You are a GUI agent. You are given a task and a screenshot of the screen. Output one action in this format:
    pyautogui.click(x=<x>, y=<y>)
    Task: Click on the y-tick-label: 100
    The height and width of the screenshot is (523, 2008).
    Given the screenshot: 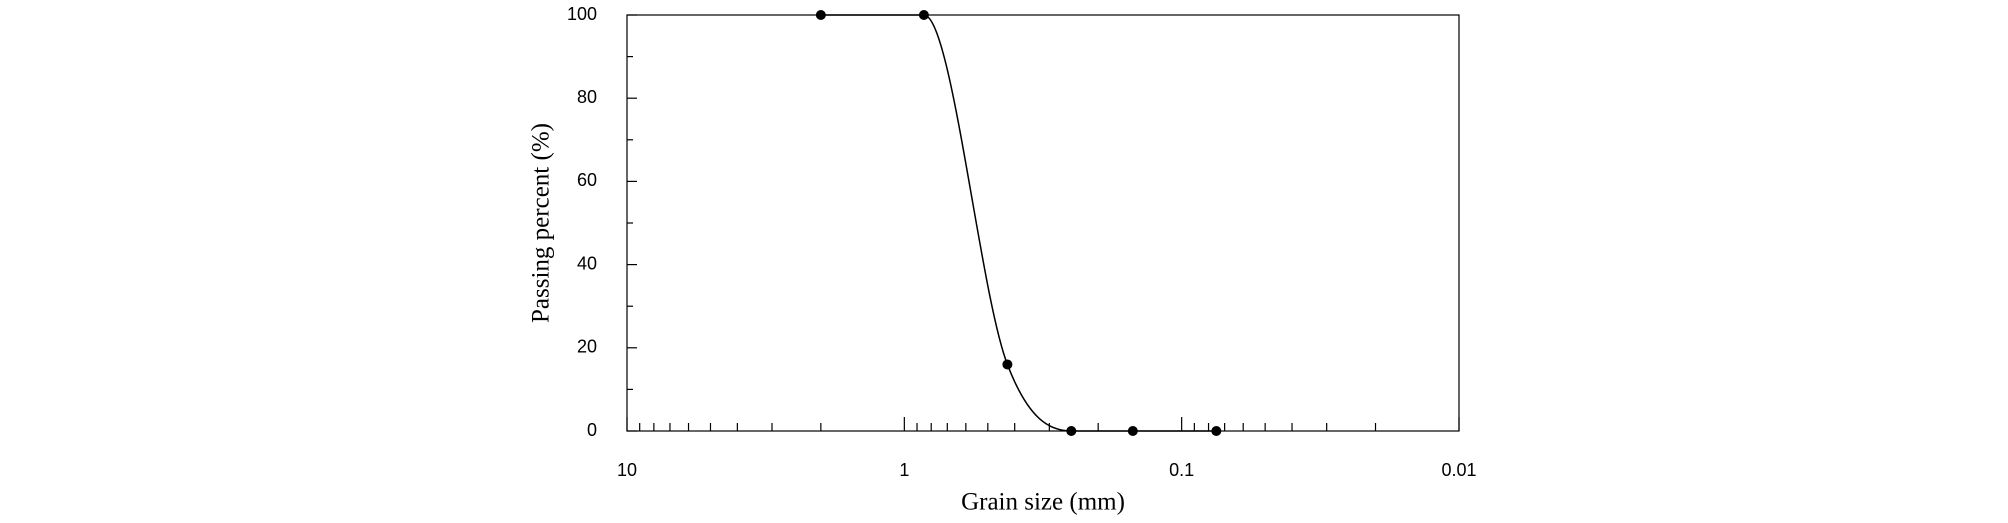 What is the action you would take?
    pyautogui.click(x=582, y=14)
    